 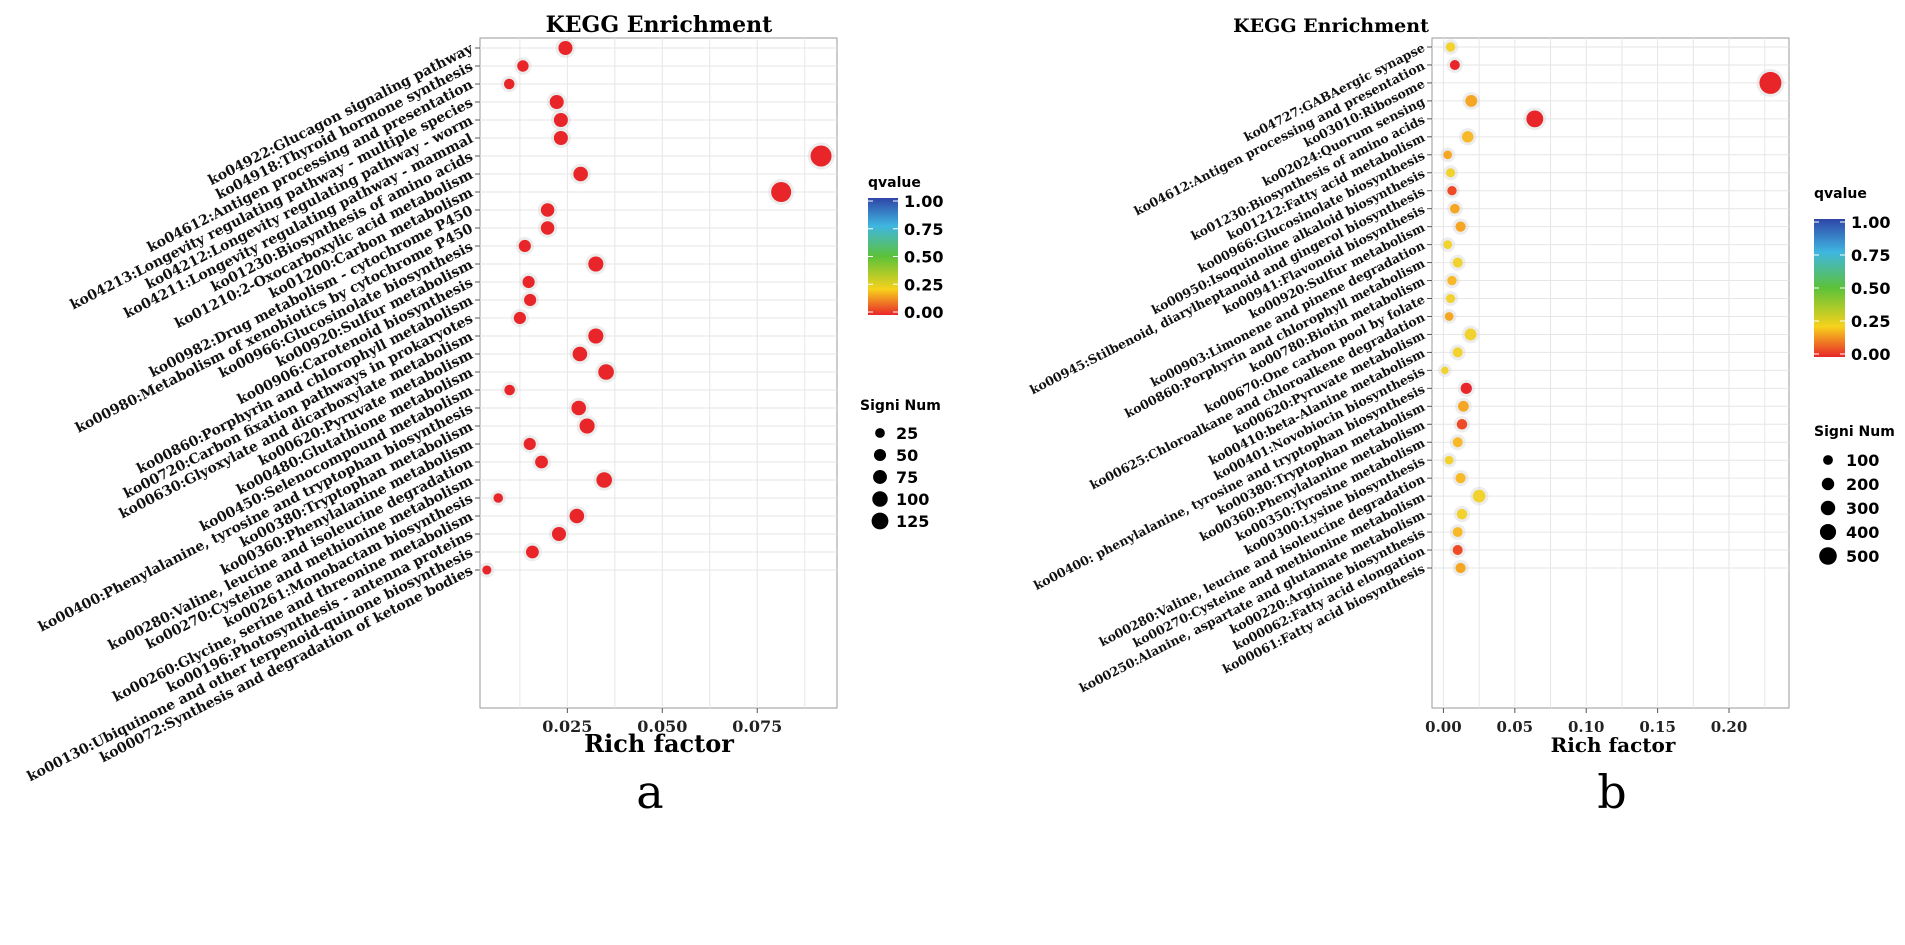 What do you see at coordinates (1862, 460) in the screenshot?
I see `size-legend-label: 100` at bounding box center [1862, 460].